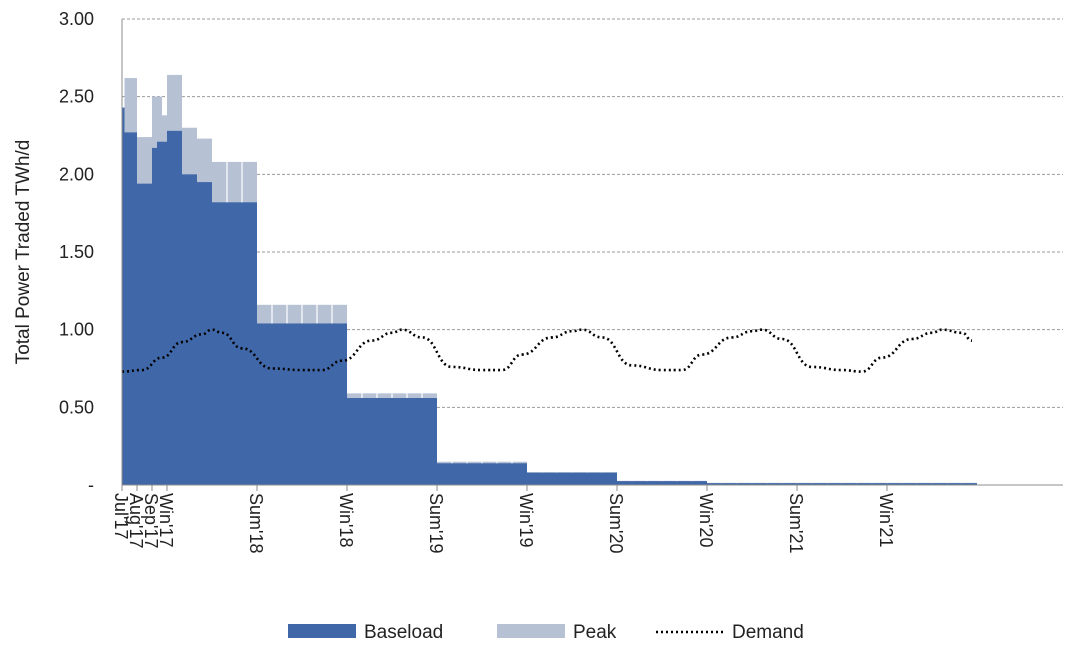 The image size is (1091, 646). Describe the element at coordinates (595, 632) in the screenshot. I see `legend-label-peak: Peak` at that location.